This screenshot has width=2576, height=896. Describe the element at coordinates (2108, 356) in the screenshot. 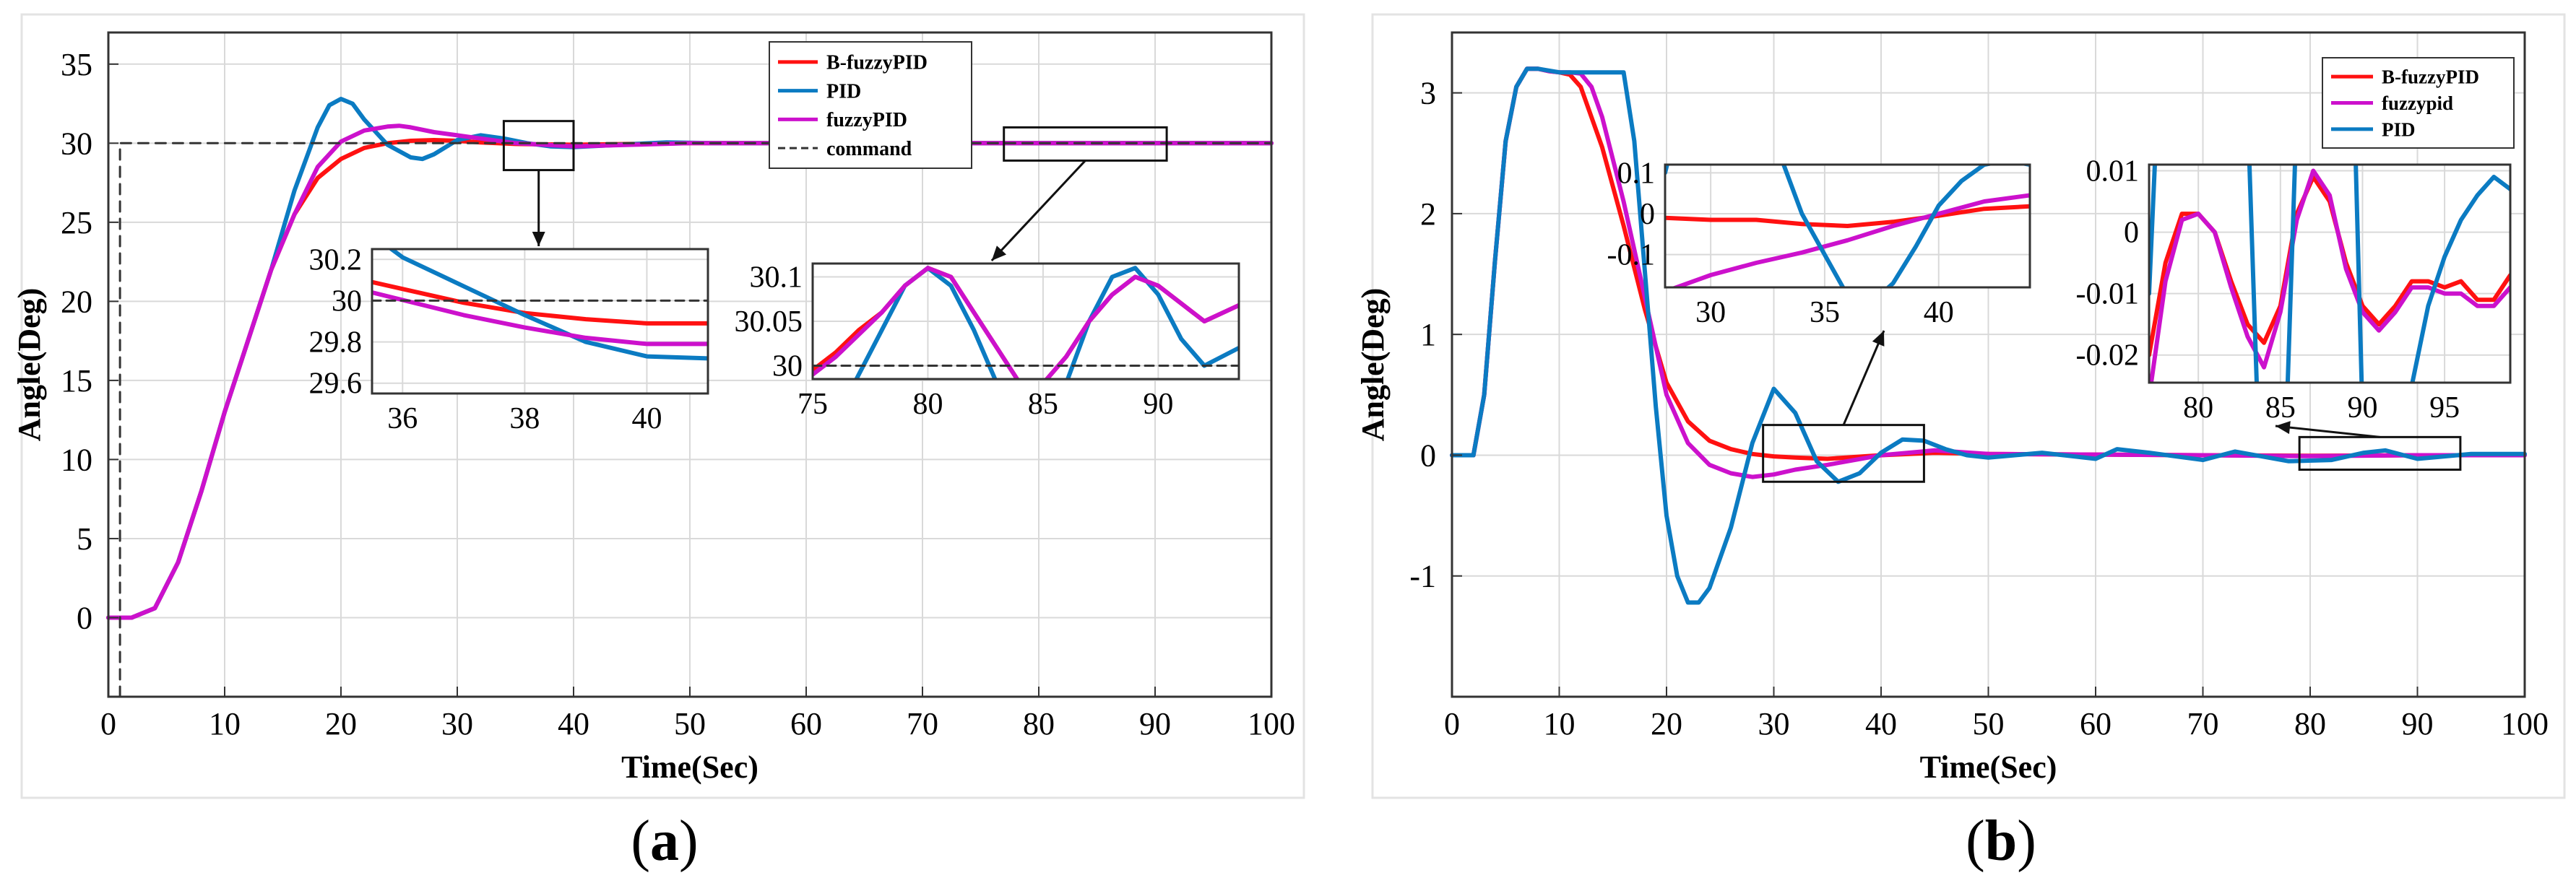

I see `inset-y-tick-label: -0.02` at that location.